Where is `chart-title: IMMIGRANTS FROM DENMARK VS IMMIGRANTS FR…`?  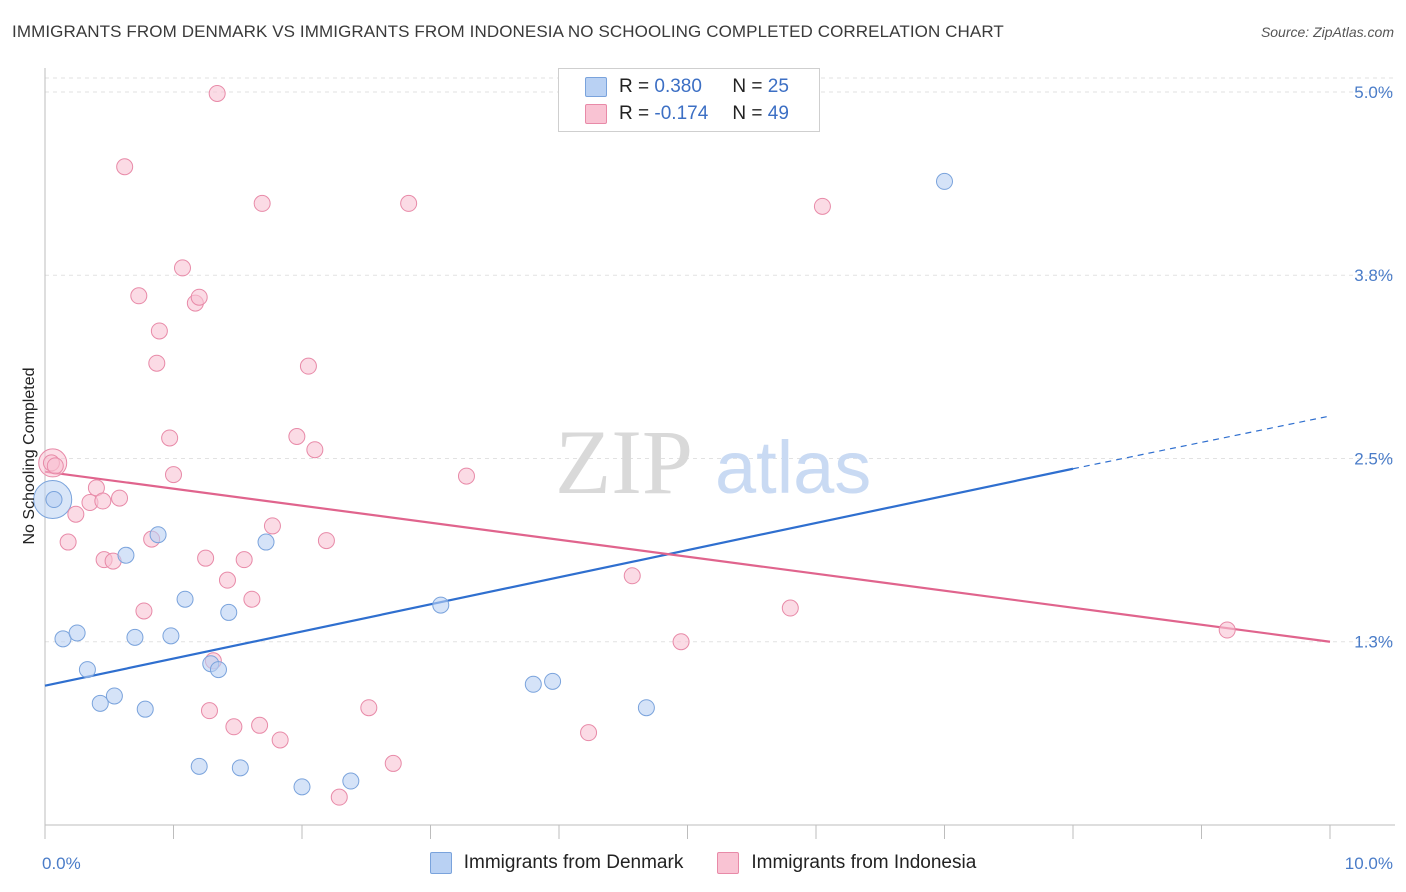 chart-title: IMMIGRANTS FROM DENMARK VS IMMIGRANTS FR… is located at coordinates (508, 31).